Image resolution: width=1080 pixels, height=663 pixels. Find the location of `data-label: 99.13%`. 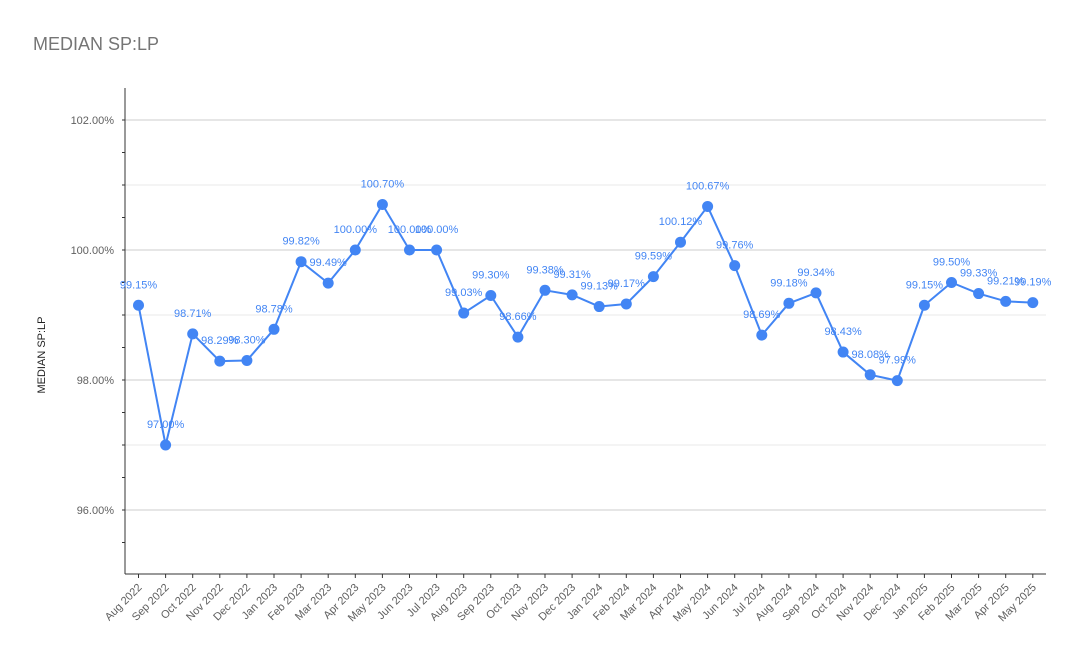

data-label: 99.13% is located at coordinates (600, 287).